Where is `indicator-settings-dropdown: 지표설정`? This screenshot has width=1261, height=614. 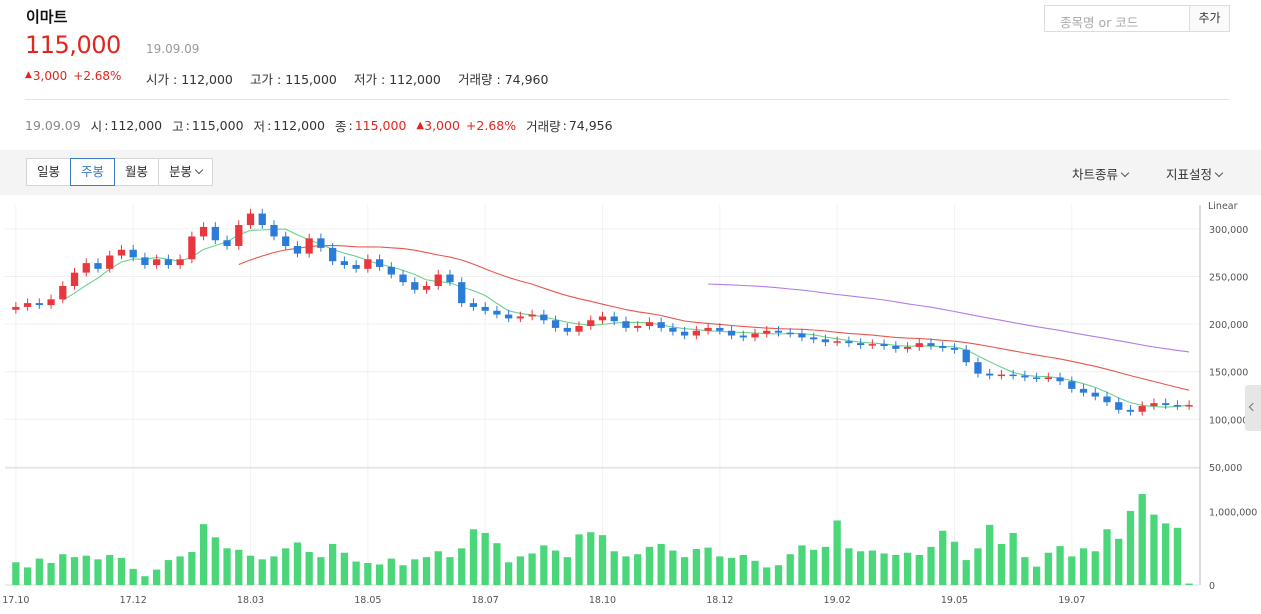
indicator-settings-dropdown: 지표설정 is located at coordinates (1195, 173).